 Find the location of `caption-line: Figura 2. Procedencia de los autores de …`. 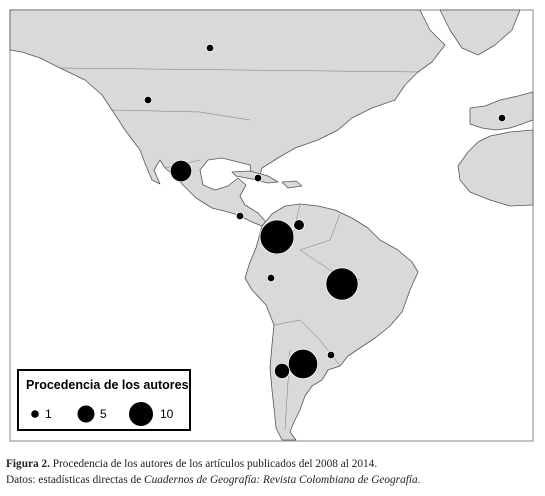

caption-line: Figura 2. Procedencia de los autores de … is located at coordinates (273, 464).